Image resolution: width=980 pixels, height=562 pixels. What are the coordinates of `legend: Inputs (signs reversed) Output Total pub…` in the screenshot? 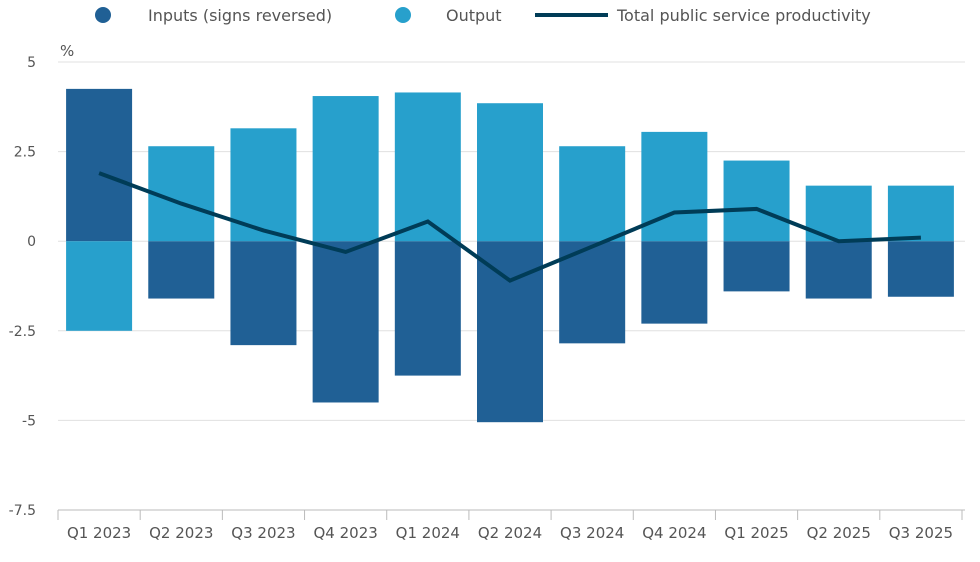 It's located at (483, 15).